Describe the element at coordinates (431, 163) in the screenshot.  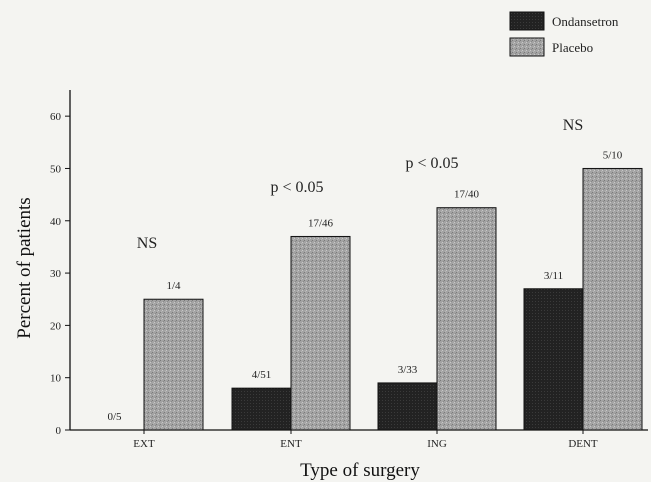
I see `significance-annotation-ing: p < 0.05` at that location.